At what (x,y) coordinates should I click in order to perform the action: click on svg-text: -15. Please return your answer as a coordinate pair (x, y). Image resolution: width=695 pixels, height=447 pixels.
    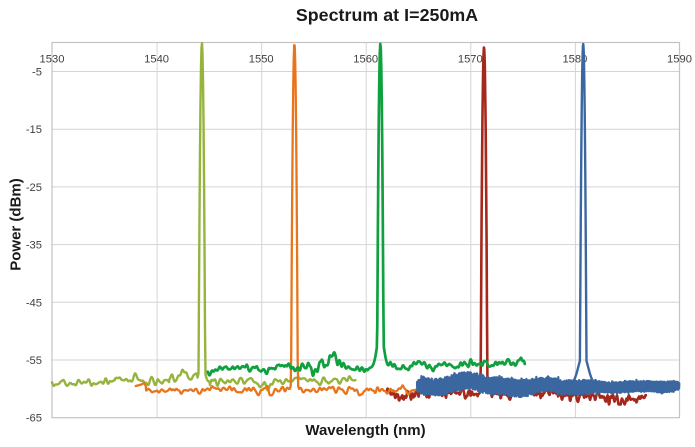
    Looking at the image, I should click on (34, 130).